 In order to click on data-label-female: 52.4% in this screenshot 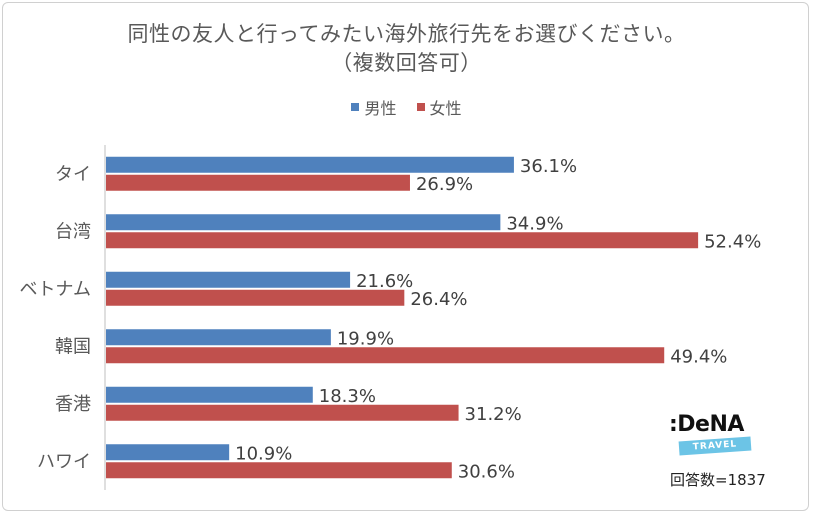, I will do `click(732, 241)`.